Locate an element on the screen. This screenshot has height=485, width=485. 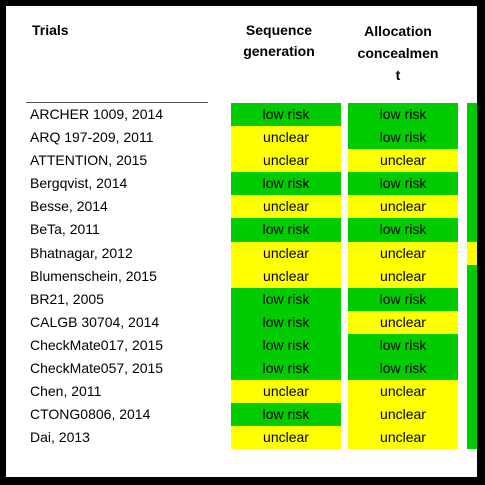
trial-name: CheckMate017, 2015 is located at coordinates (97, 344).